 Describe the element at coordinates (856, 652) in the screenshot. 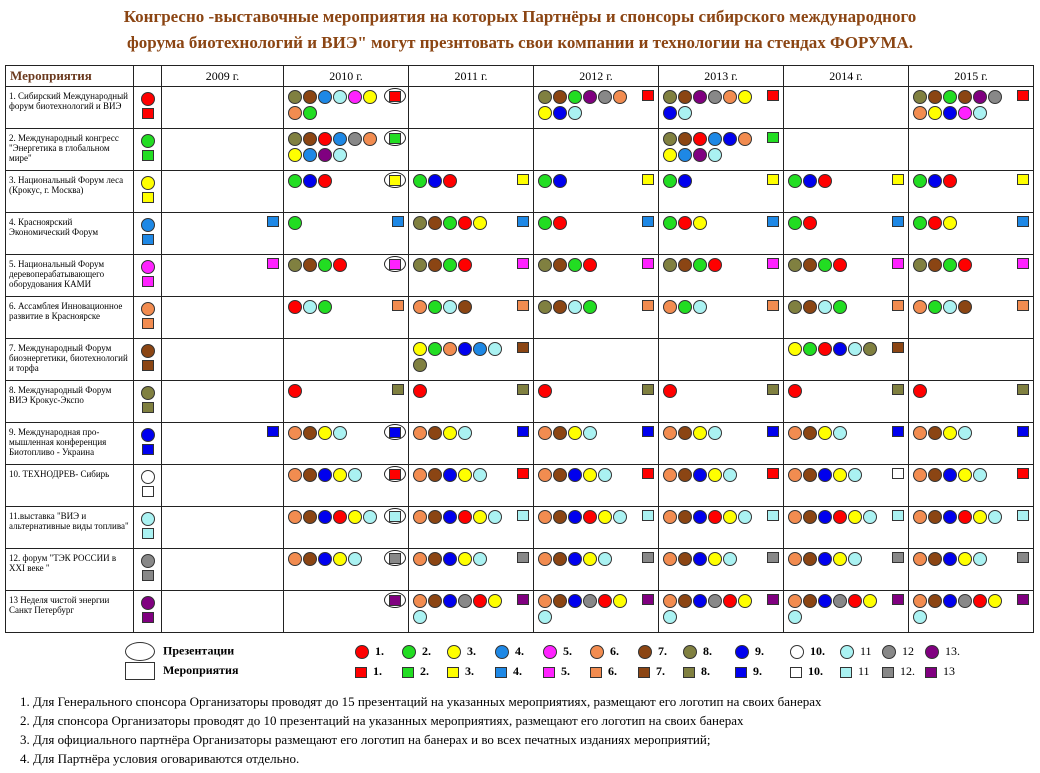

I see `legend-circle-item: 11` at that location.